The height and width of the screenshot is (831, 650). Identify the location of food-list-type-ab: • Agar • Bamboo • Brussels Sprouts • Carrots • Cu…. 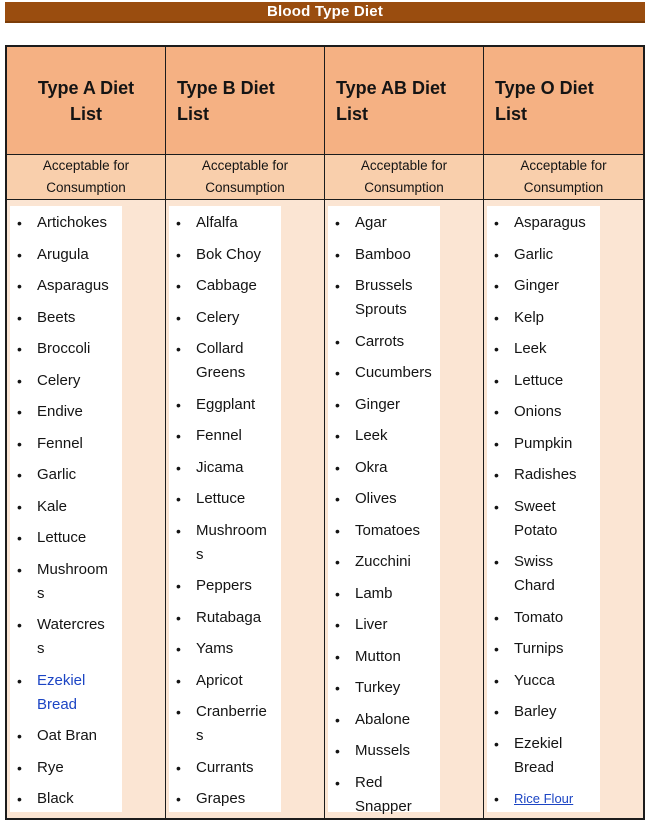
(384, 512).